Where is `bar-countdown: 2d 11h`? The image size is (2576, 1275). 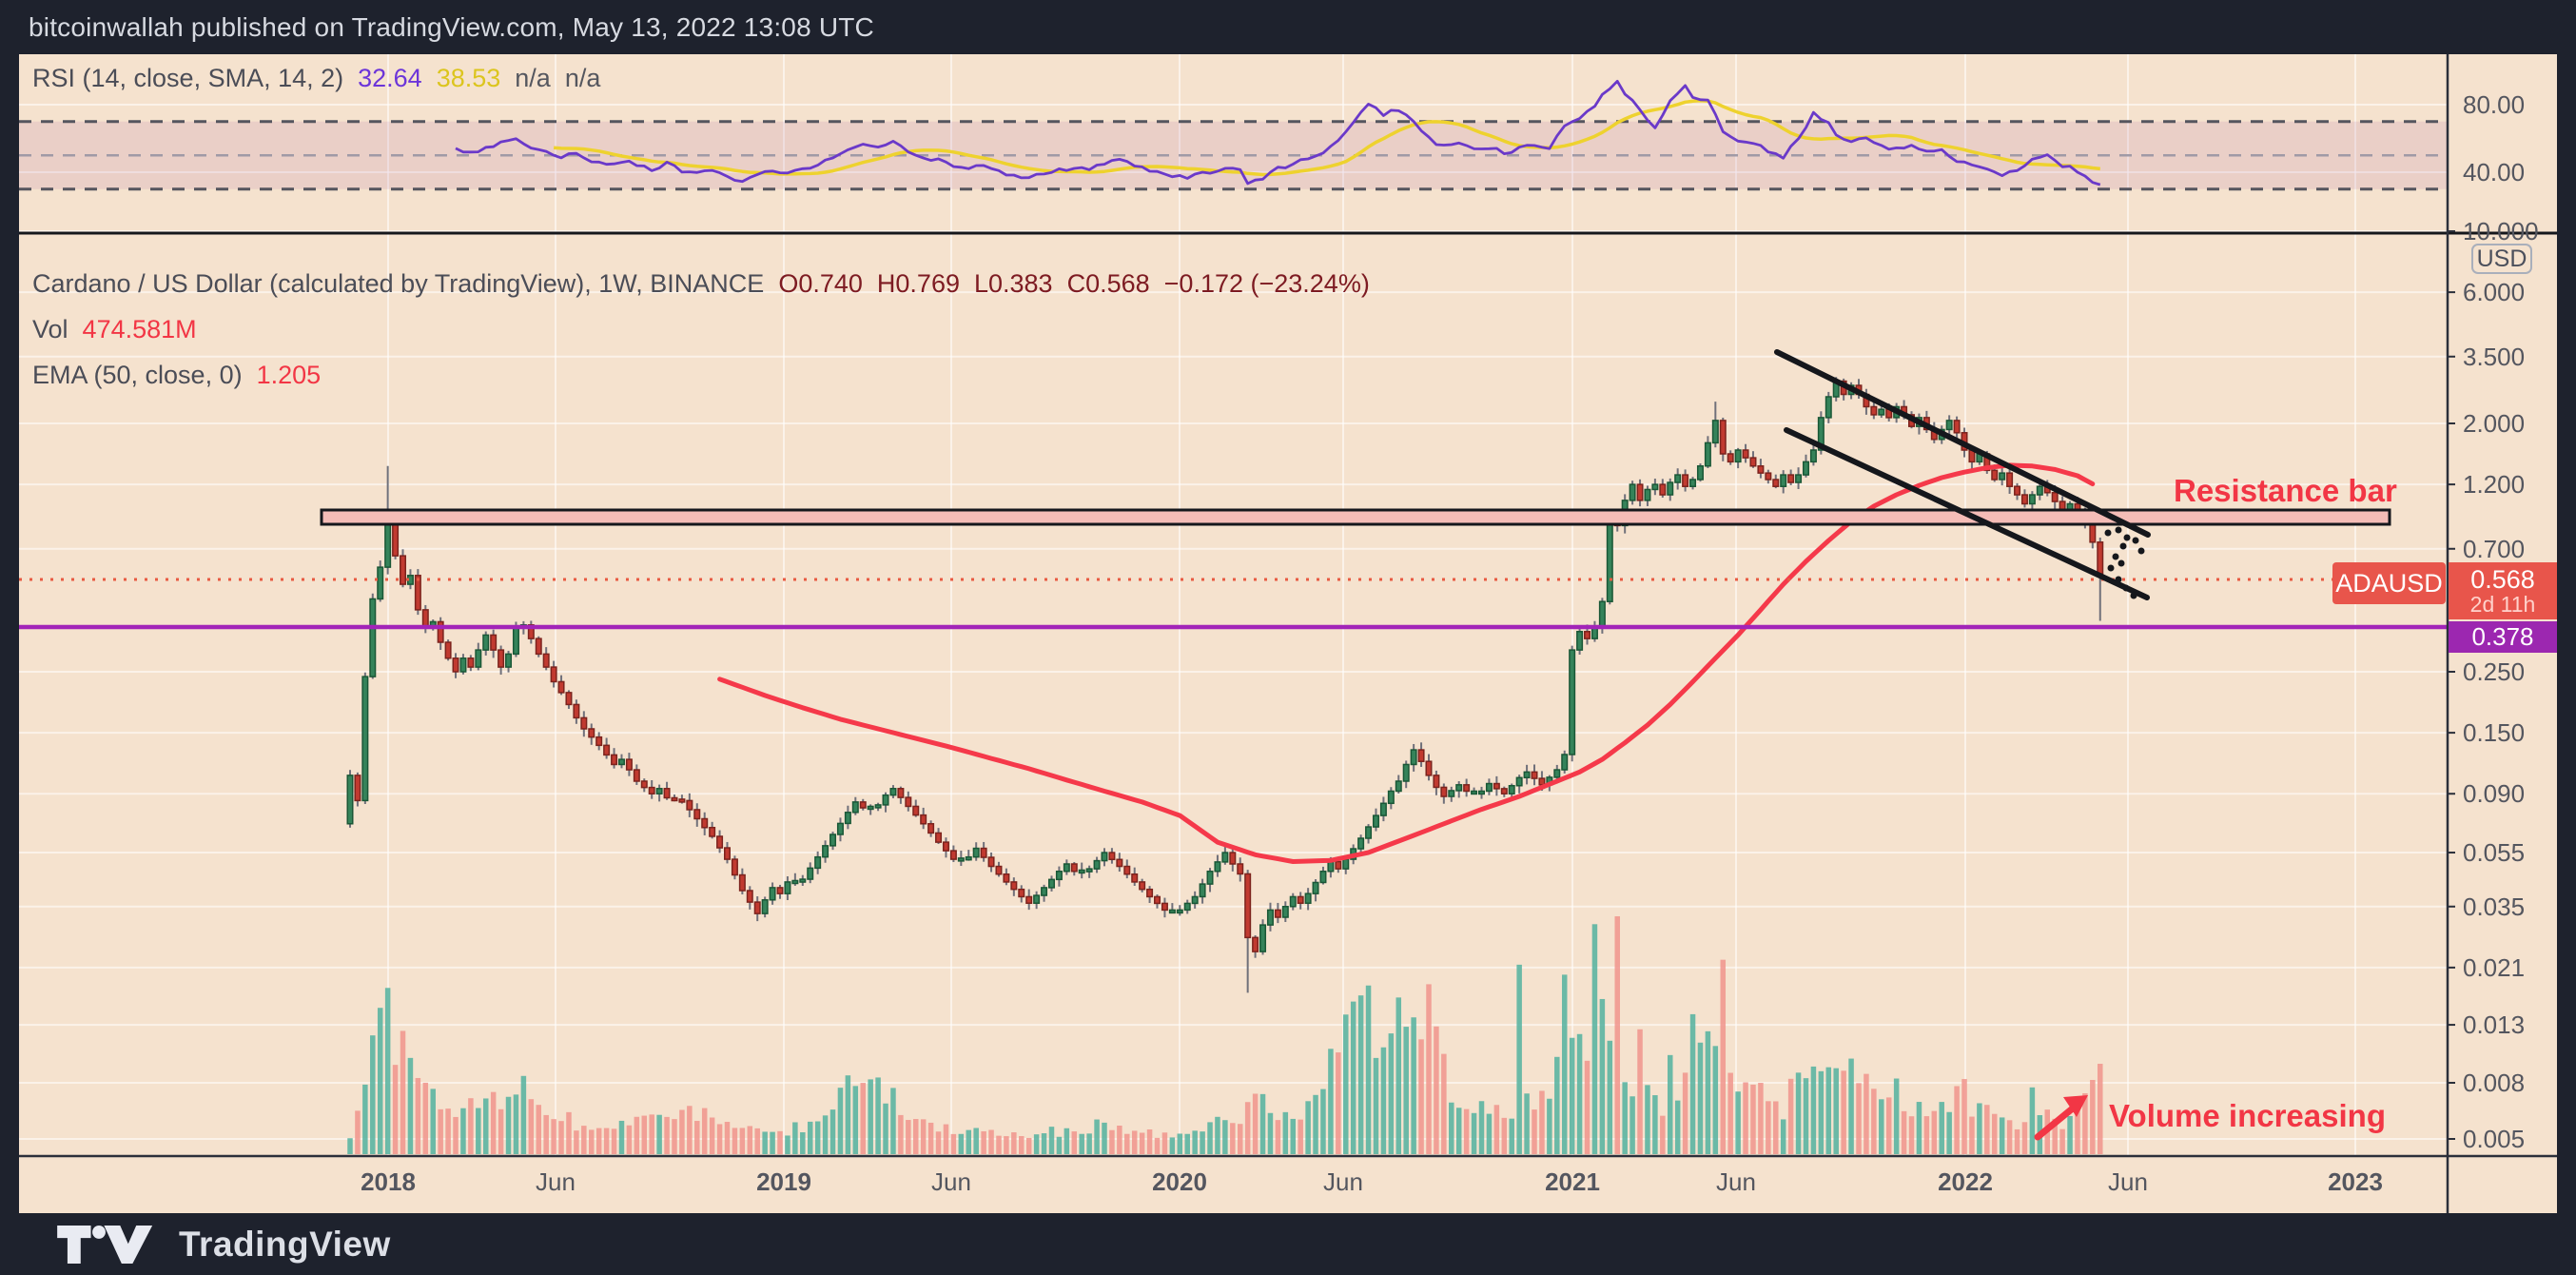
bar-countdown: 2d 11h is located at coordinates (2502, 605).